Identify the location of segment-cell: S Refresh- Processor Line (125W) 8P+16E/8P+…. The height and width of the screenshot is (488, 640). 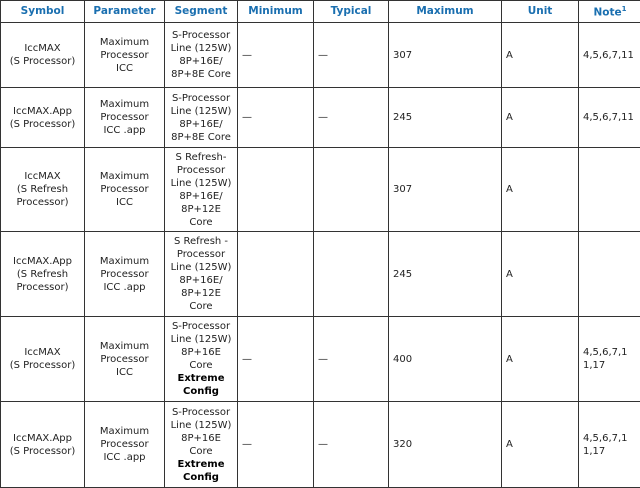
(201, 190).